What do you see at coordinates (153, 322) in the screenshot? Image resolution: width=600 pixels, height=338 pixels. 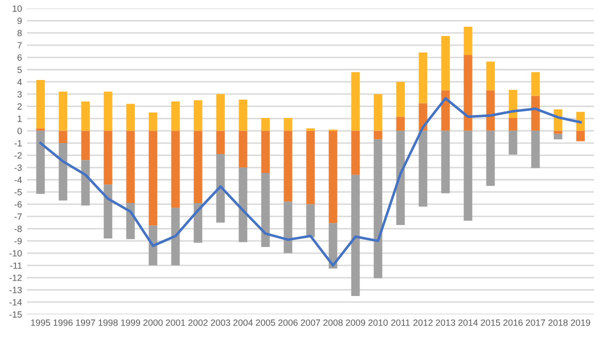 I see `x-tick-label: 2000` at bounding box center [153, 322].